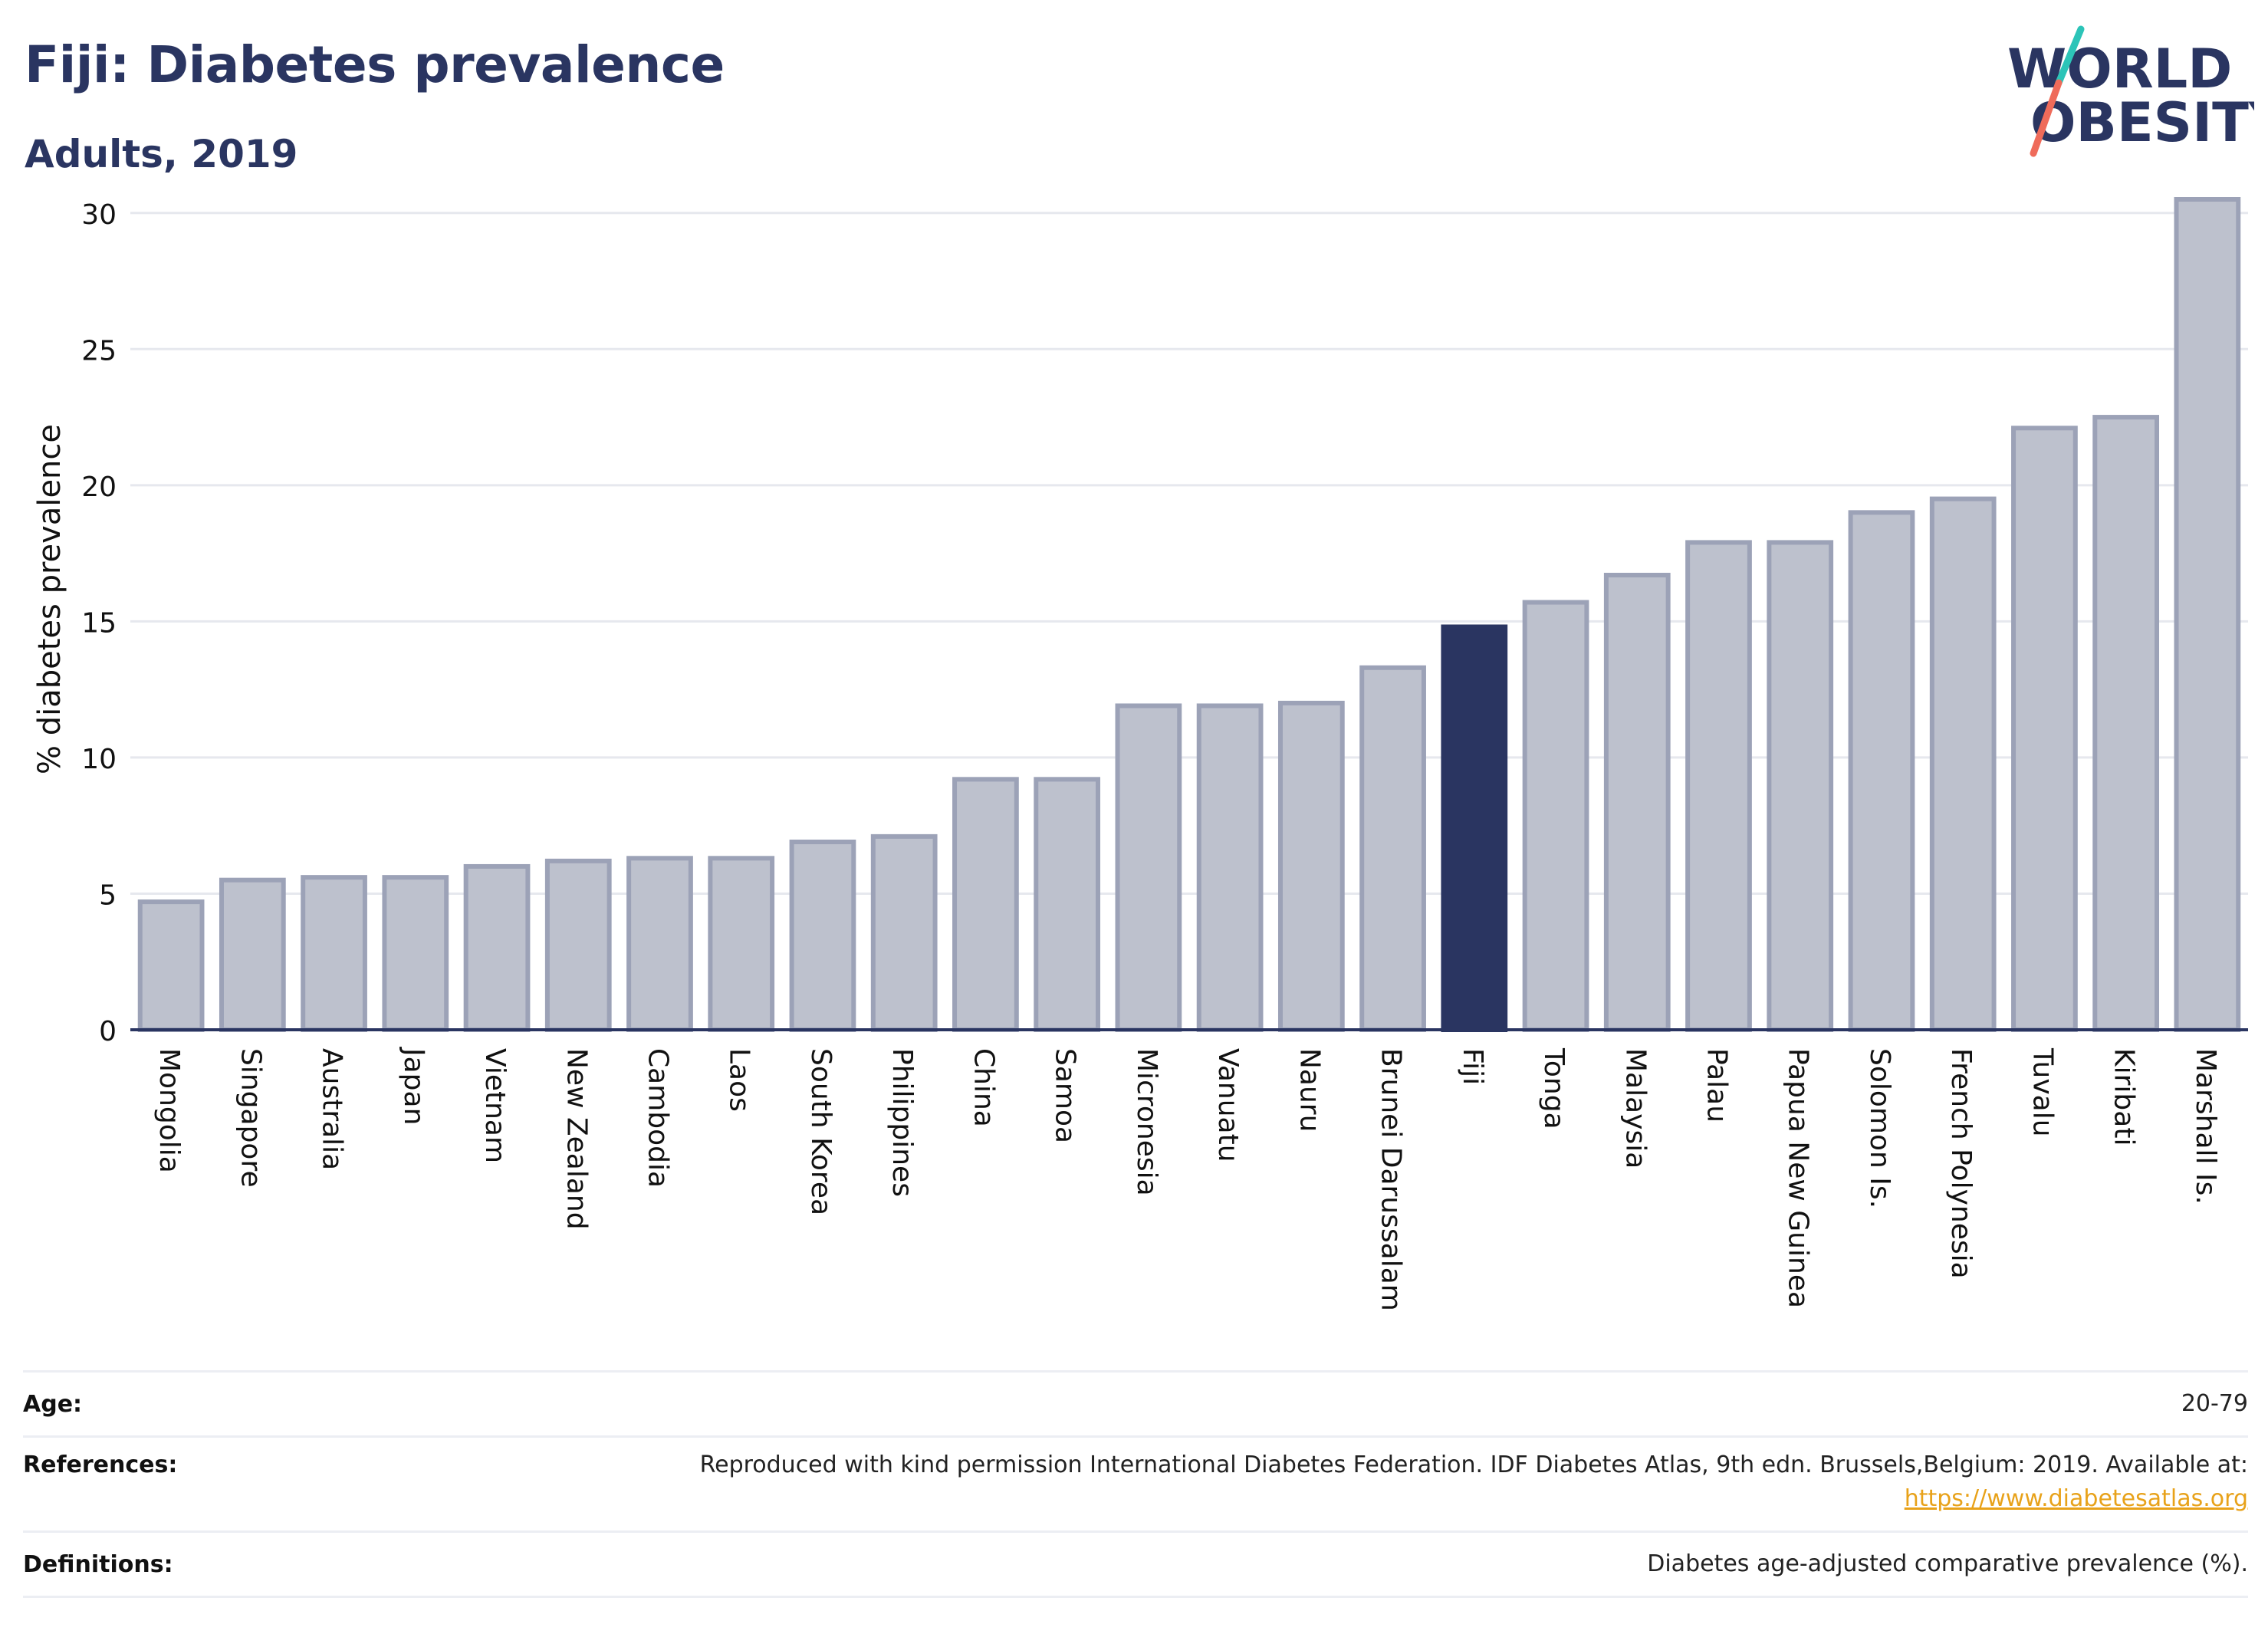 This screenshot has height=1634, width=2268. I want to click on age-value: 20-79, so click(2214, 1404).